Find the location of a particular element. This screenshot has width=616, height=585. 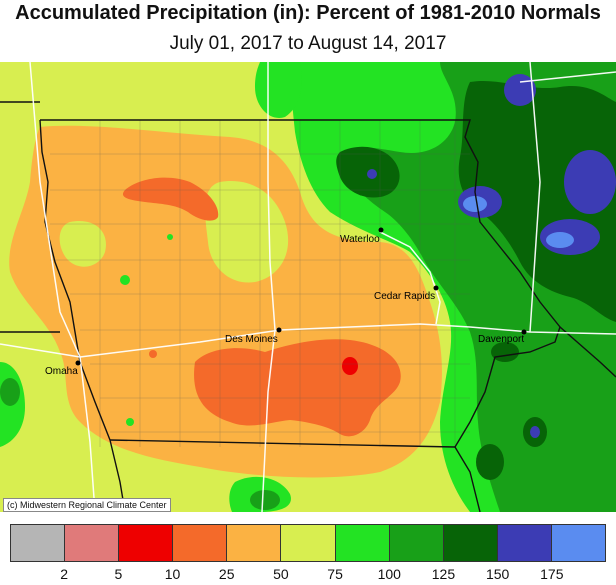

legend-tick-label: 10 is located at coordinates (172, 574).